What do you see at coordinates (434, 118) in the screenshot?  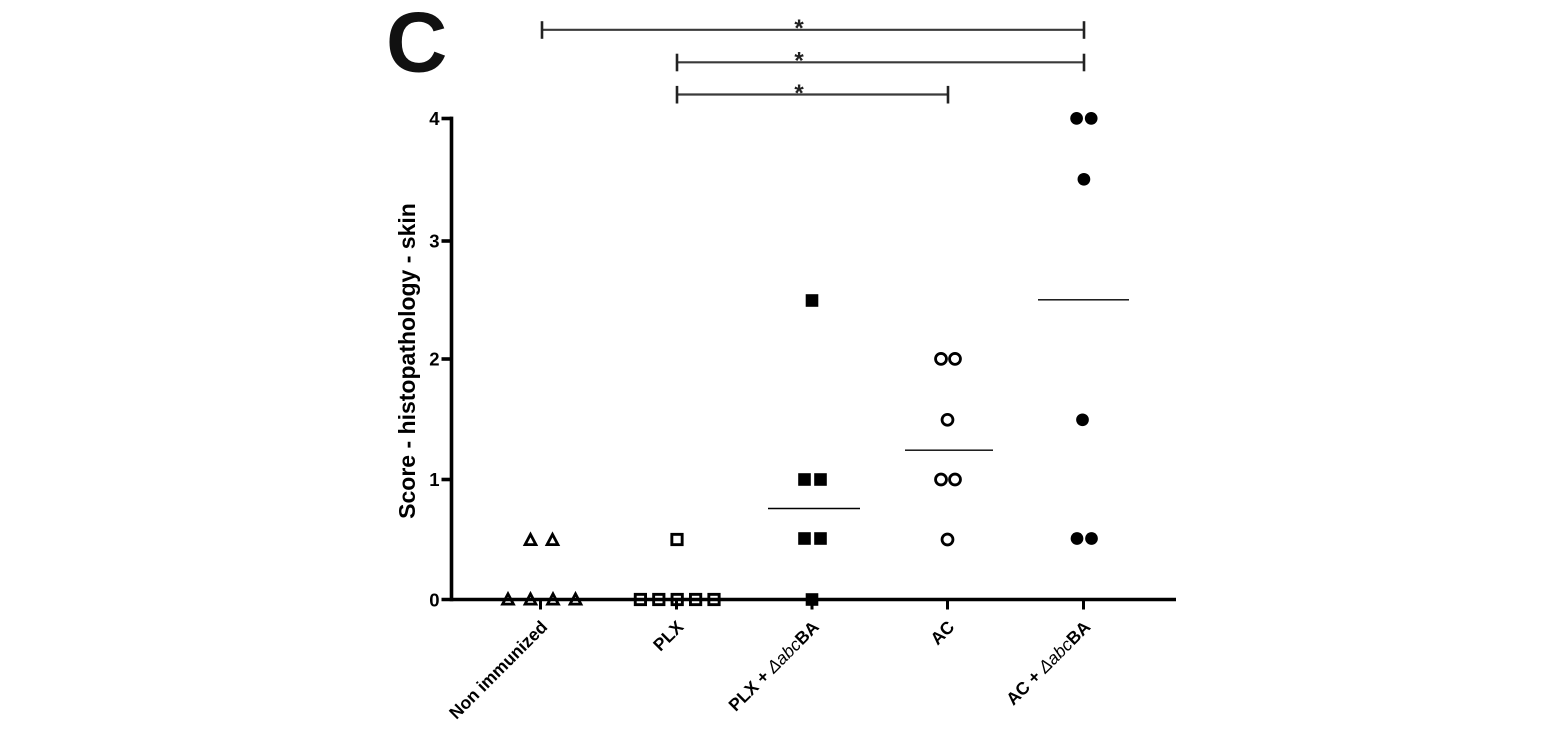 I see `svg-text: 4` at bounding box center [434, 118].